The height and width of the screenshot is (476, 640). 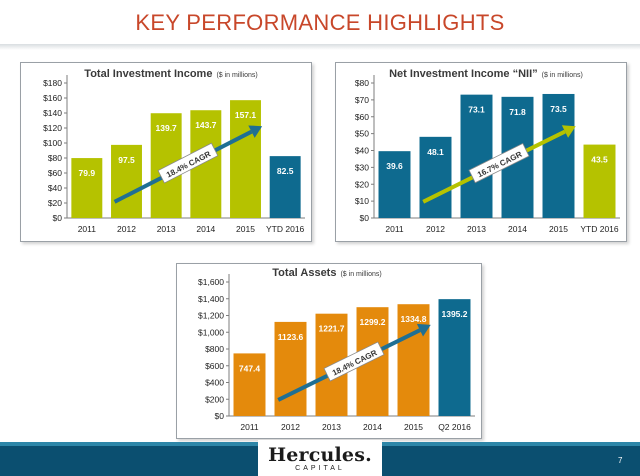 What do you see at coordinates (170, 74) in the screenshot?
I see `chart-title: Total Investment Income ($ in millions)` at bounding box center [170, 74].